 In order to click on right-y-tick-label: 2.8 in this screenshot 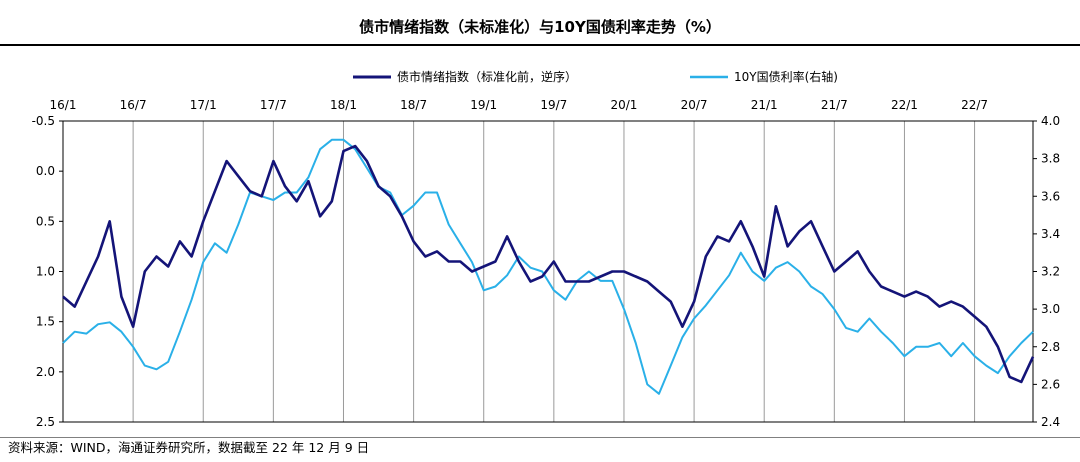, I will do `click(1050, 347)`.